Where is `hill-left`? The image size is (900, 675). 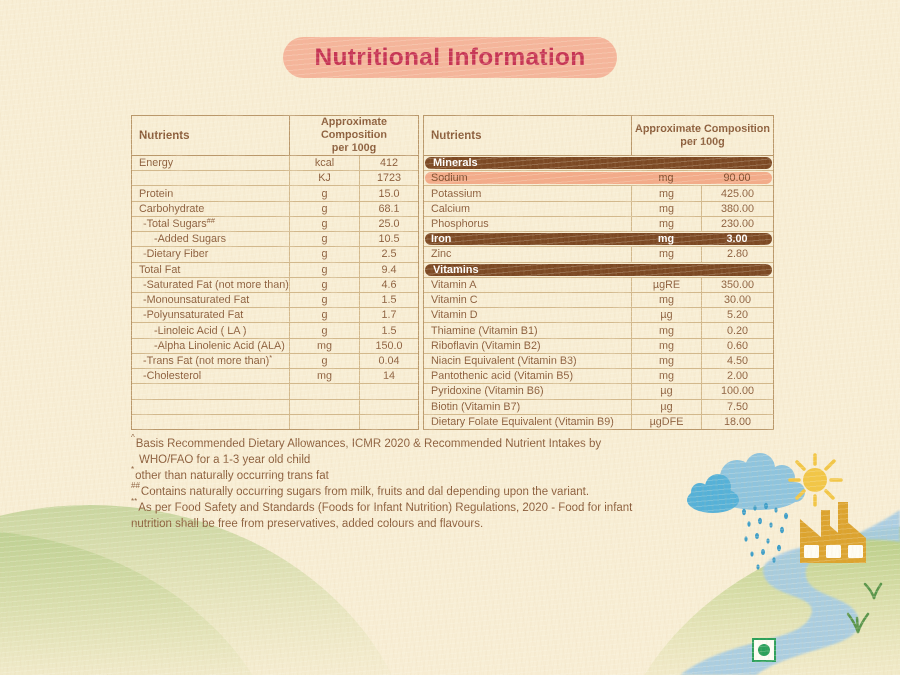 hill-left is located at coordinates (196, 590).